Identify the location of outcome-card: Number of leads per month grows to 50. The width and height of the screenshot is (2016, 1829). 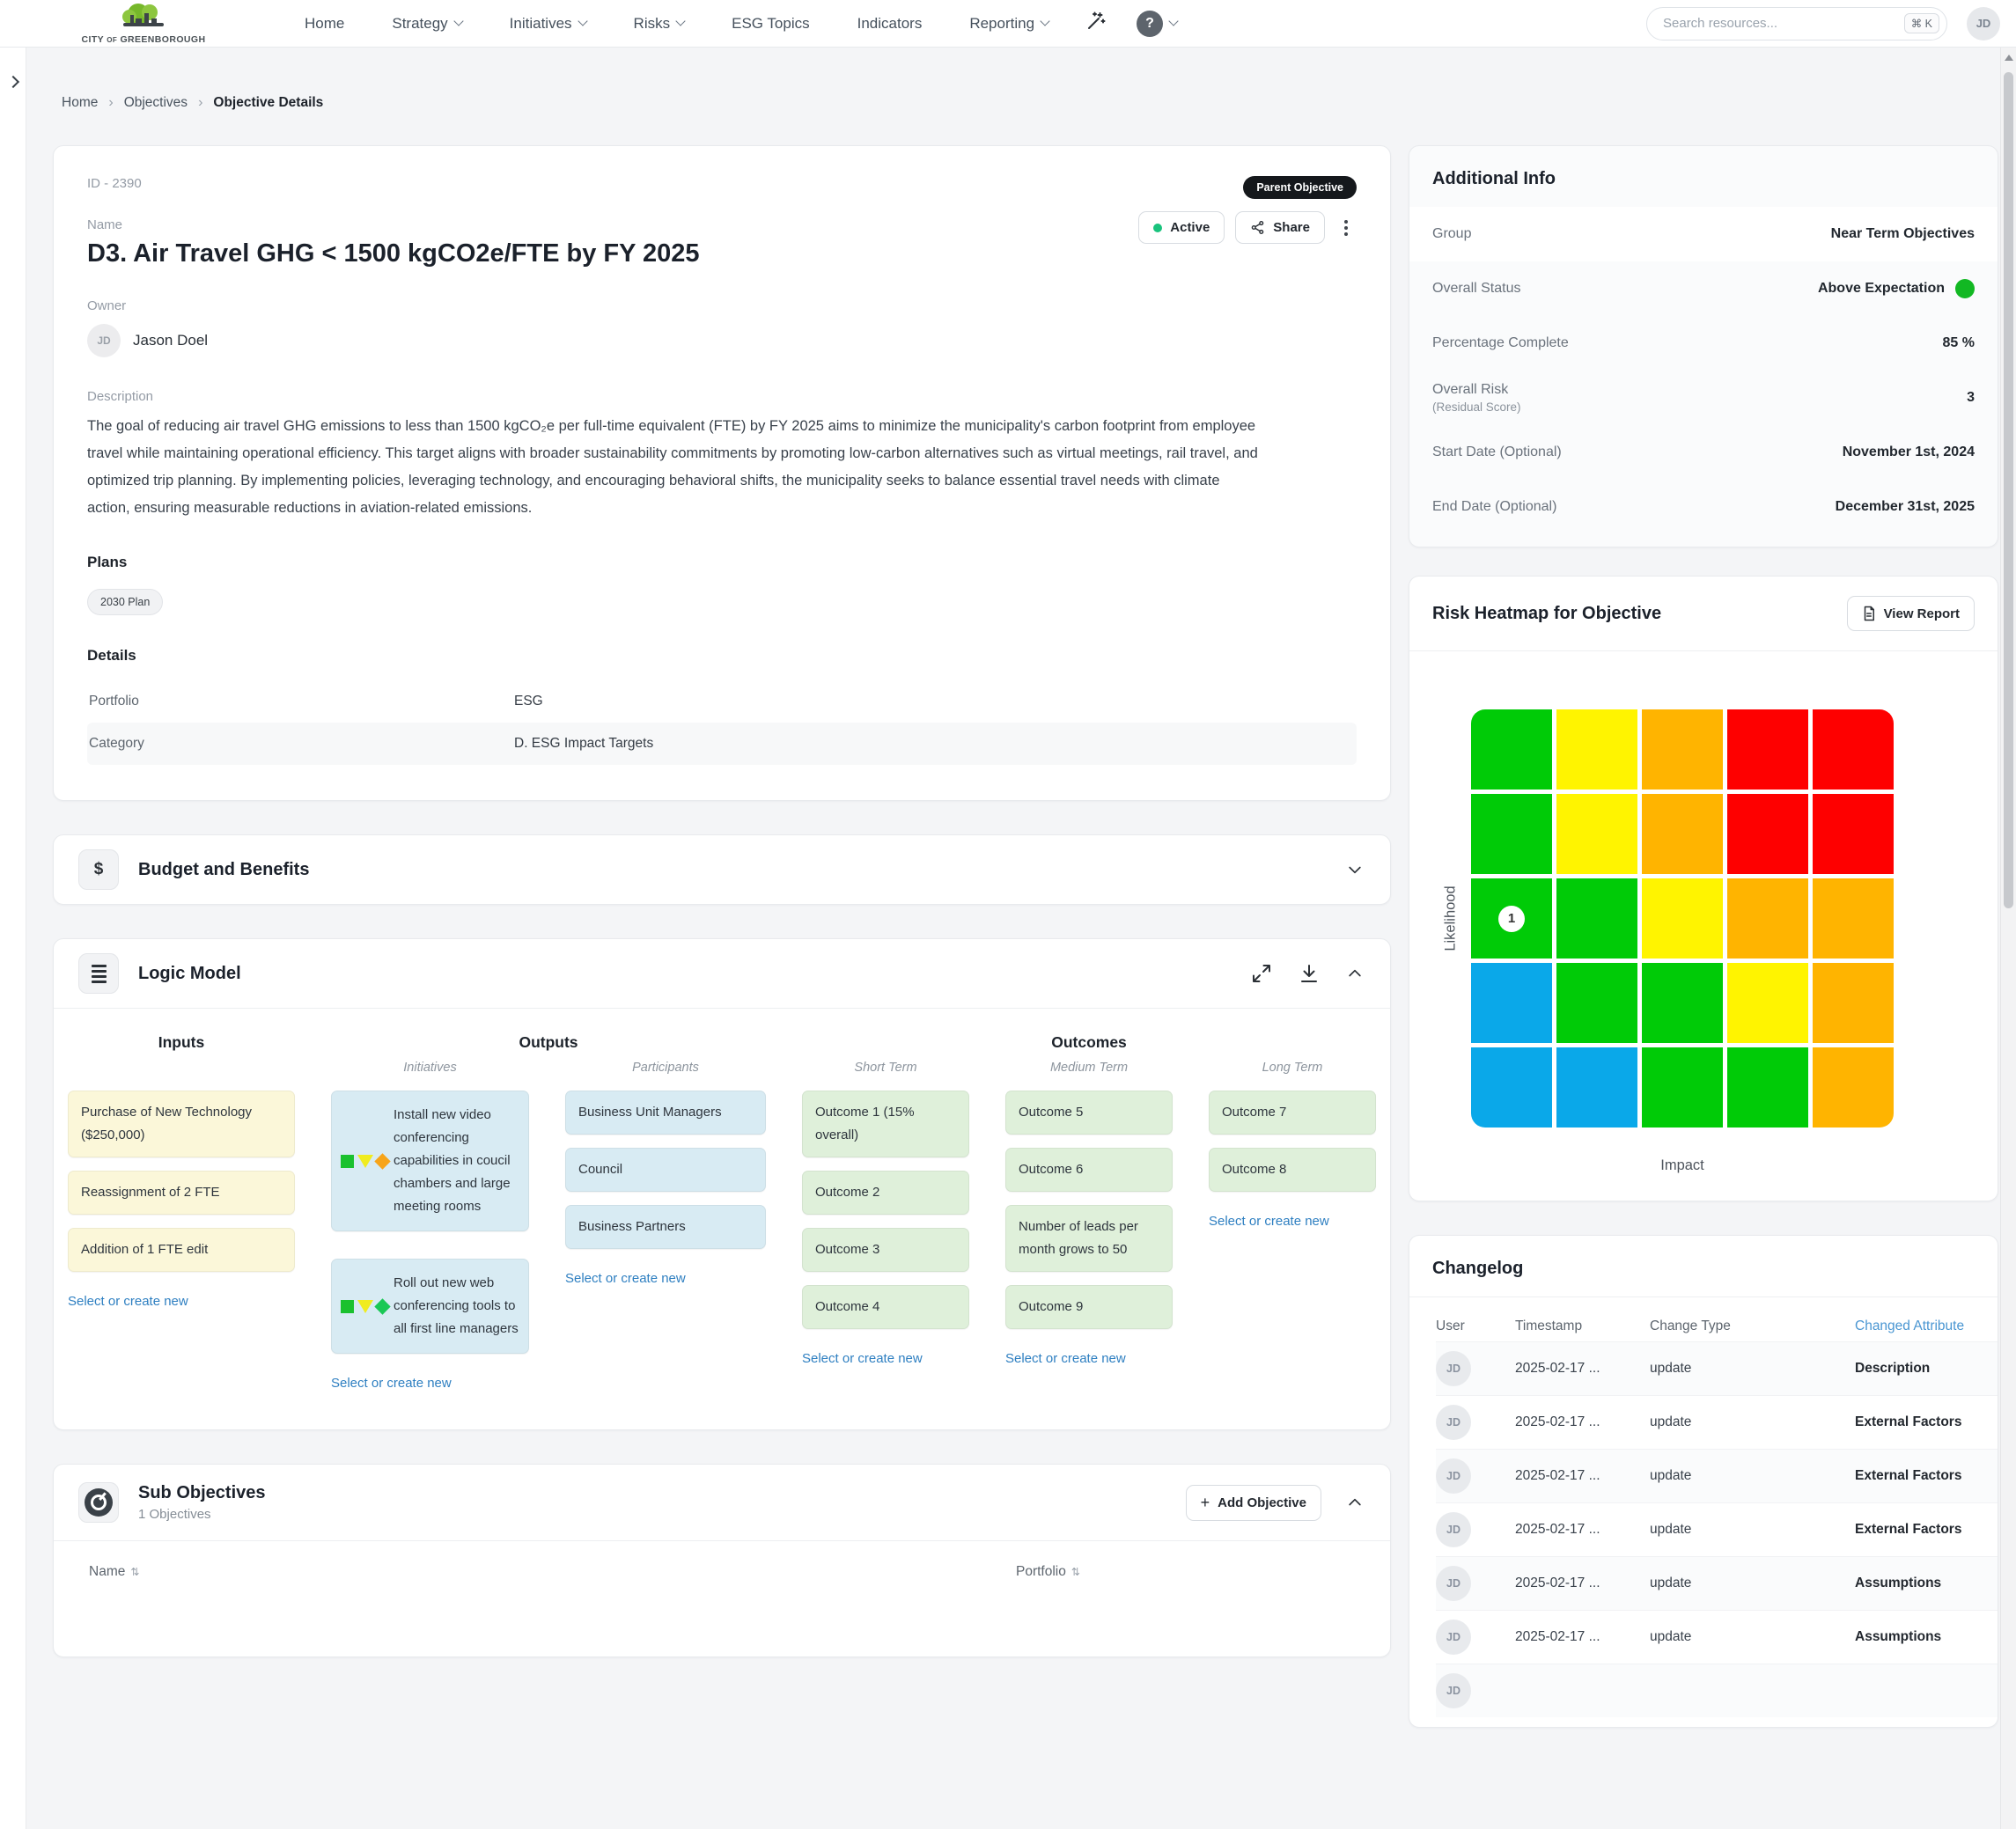
(1089, 1238).